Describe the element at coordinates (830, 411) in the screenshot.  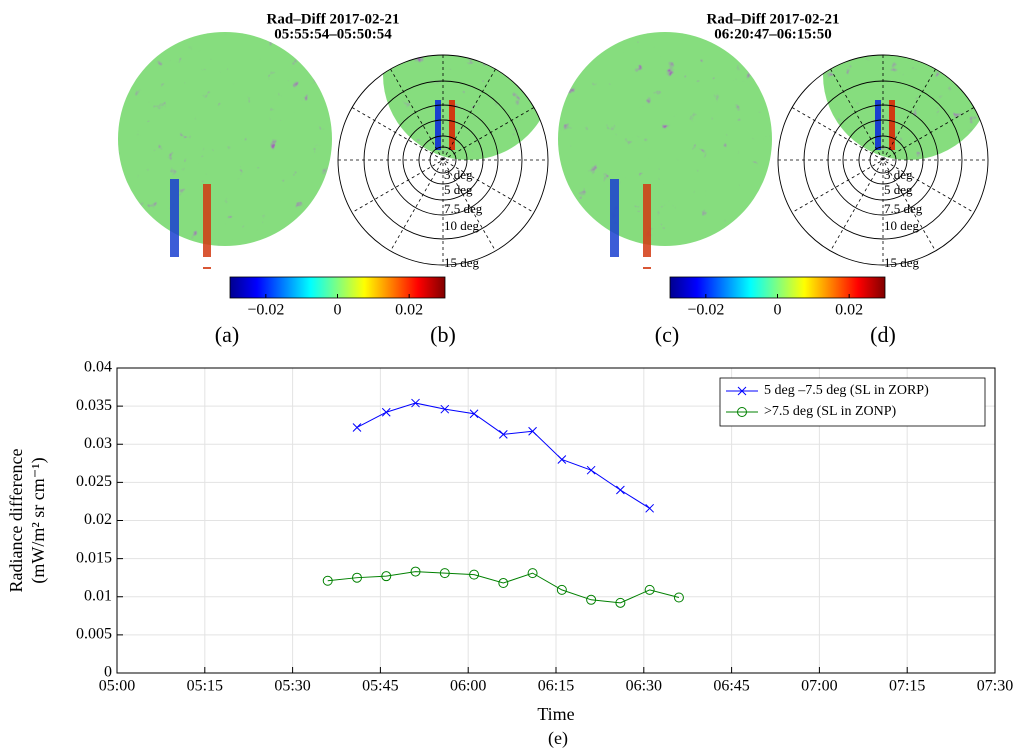
I see `legend-label: >7.5 deg (SL in ZONP)` at that location.